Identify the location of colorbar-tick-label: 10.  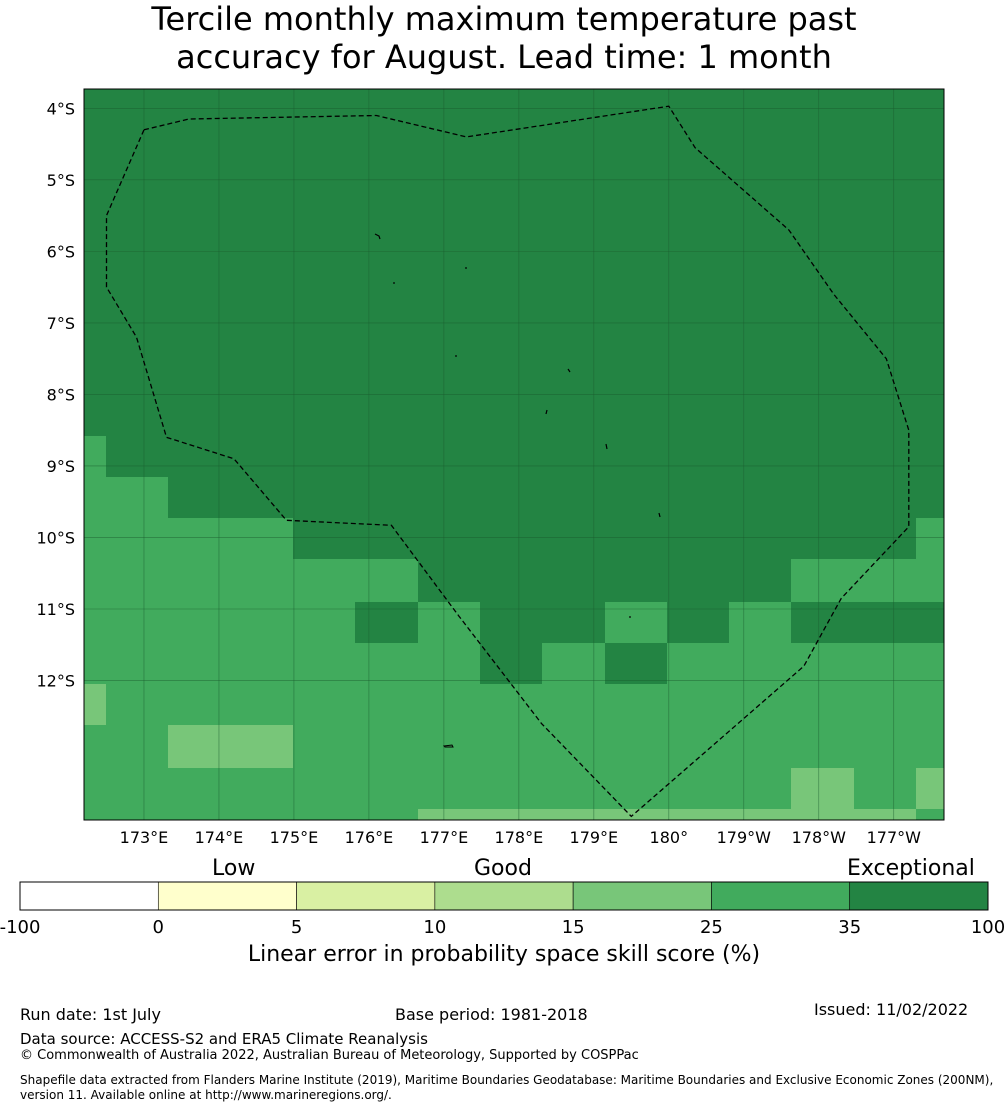
(434, 927).